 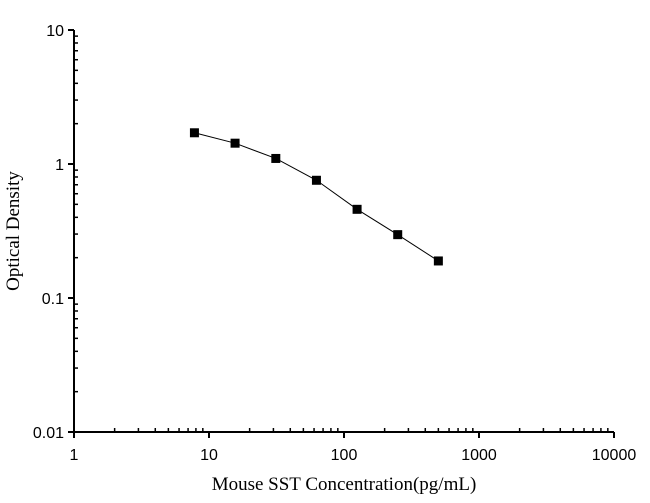 I want to click on y-axis-label: Optical Density, so click(x=13, y=231).